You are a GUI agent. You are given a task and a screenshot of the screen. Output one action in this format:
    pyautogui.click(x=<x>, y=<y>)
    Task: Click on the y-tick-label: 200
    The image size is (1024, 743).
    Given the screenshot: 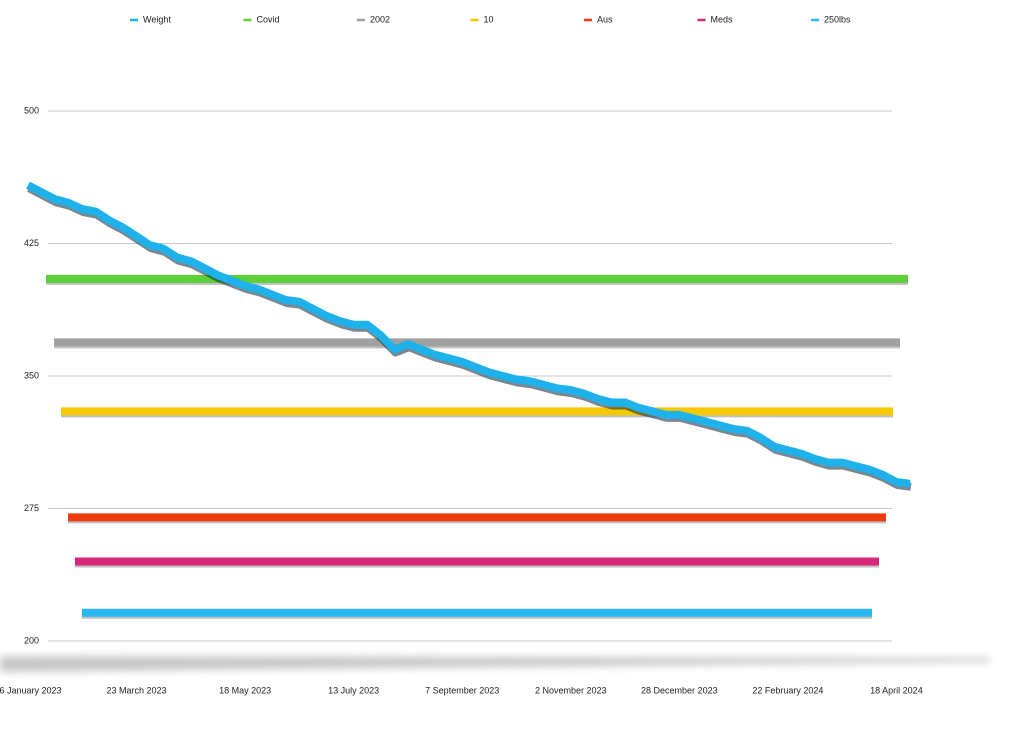 What is the action you would take?
    pyautogui.click(x=31, y=640)
    